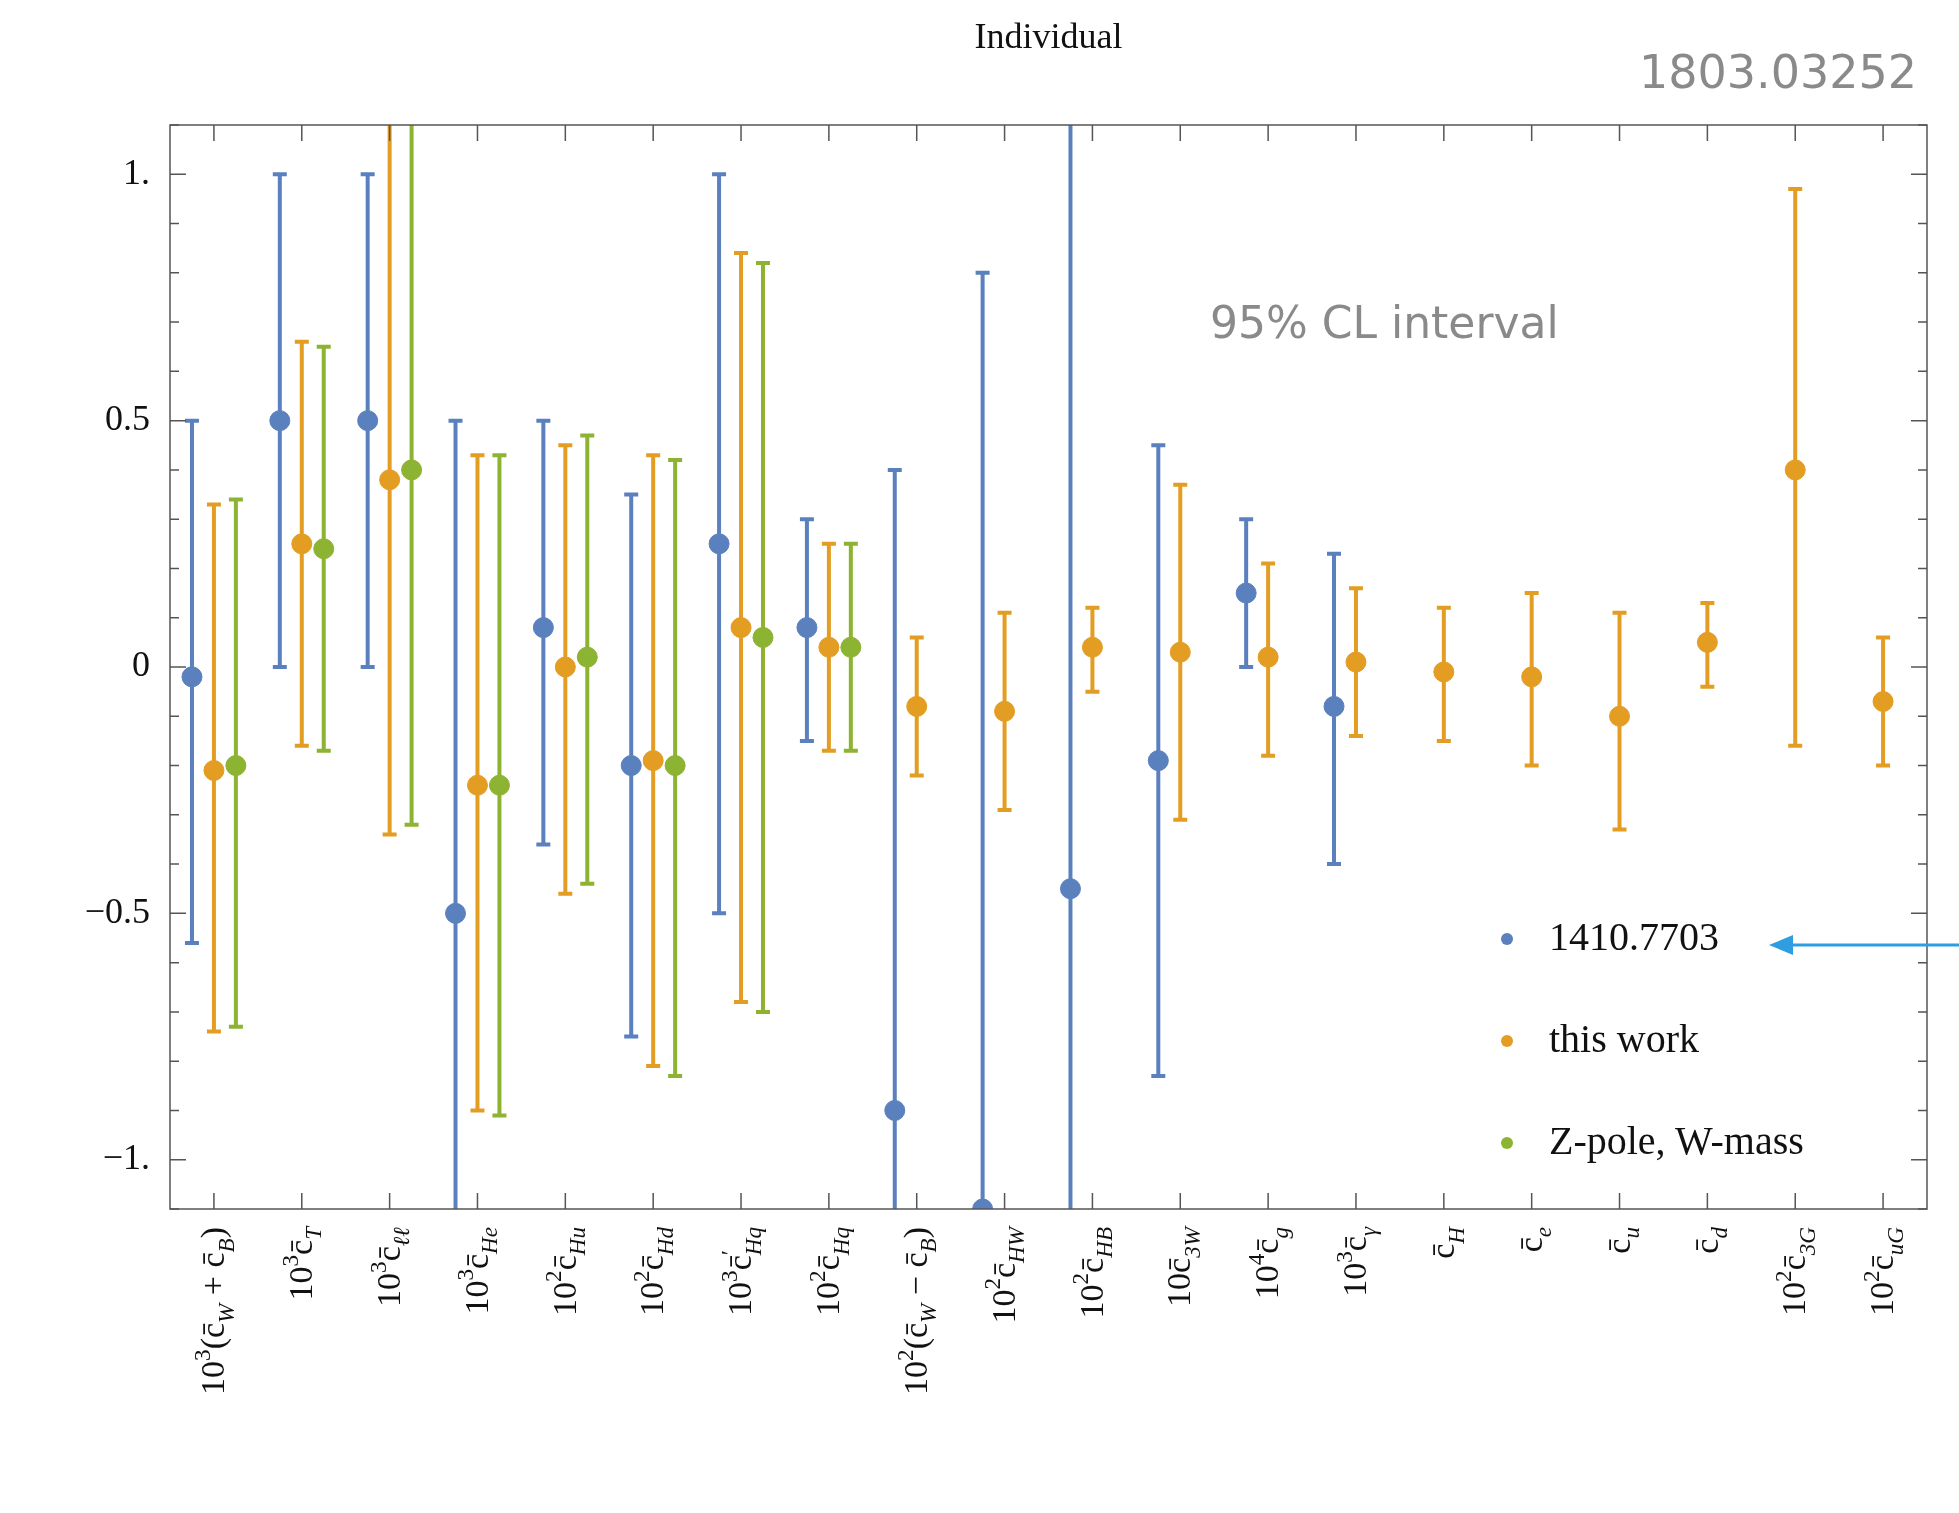 Image resolution: width=1959 pixels, height=1513 pixels. I want to click on x-tick-label: 102c̄HB, so click(1092, 1272).